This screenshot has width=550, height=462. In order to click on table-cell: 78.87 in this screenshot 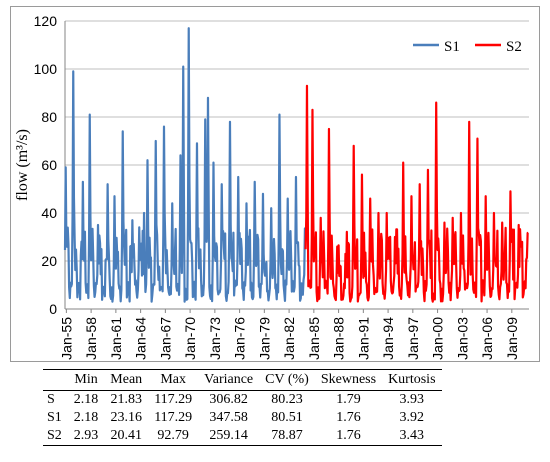, I will do `click(287, 436)`.